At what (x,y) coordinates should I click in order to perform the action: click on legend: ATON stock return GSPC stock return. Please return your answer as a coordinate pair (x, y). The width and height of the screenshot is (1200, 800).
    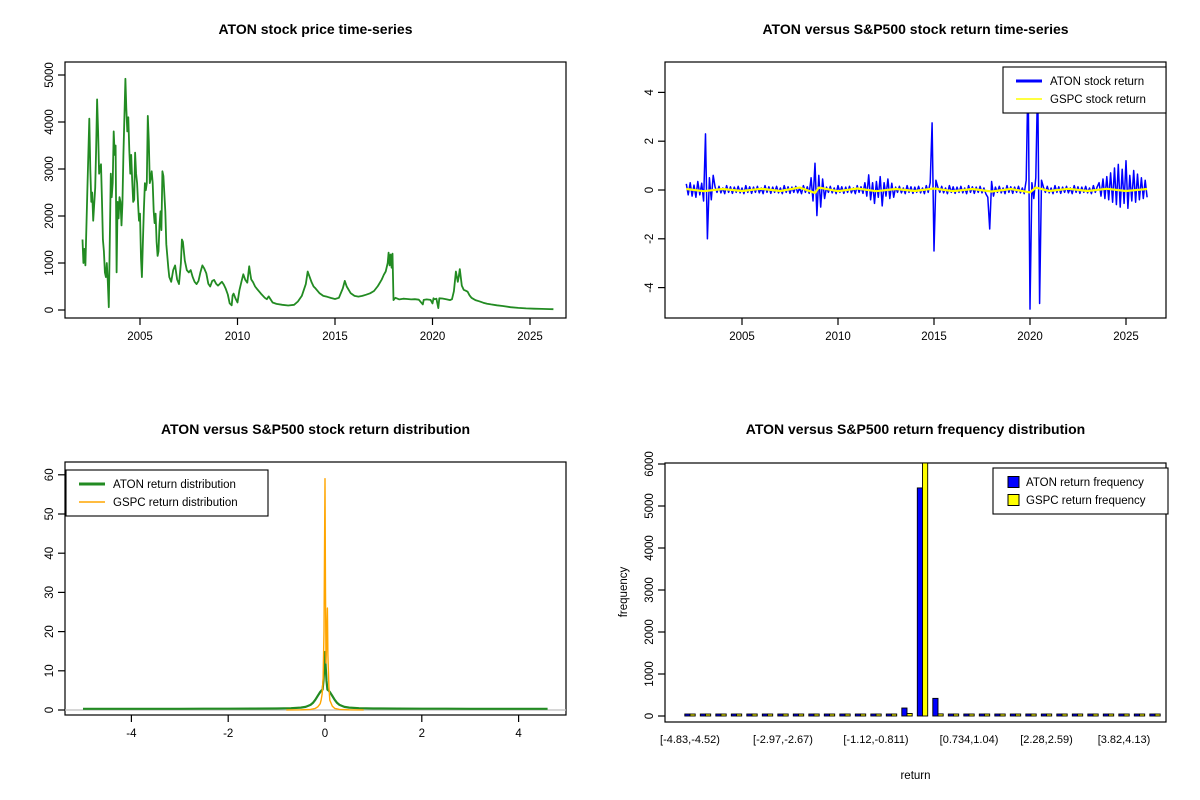
    Looking at the image, I should click on (1084, 90).